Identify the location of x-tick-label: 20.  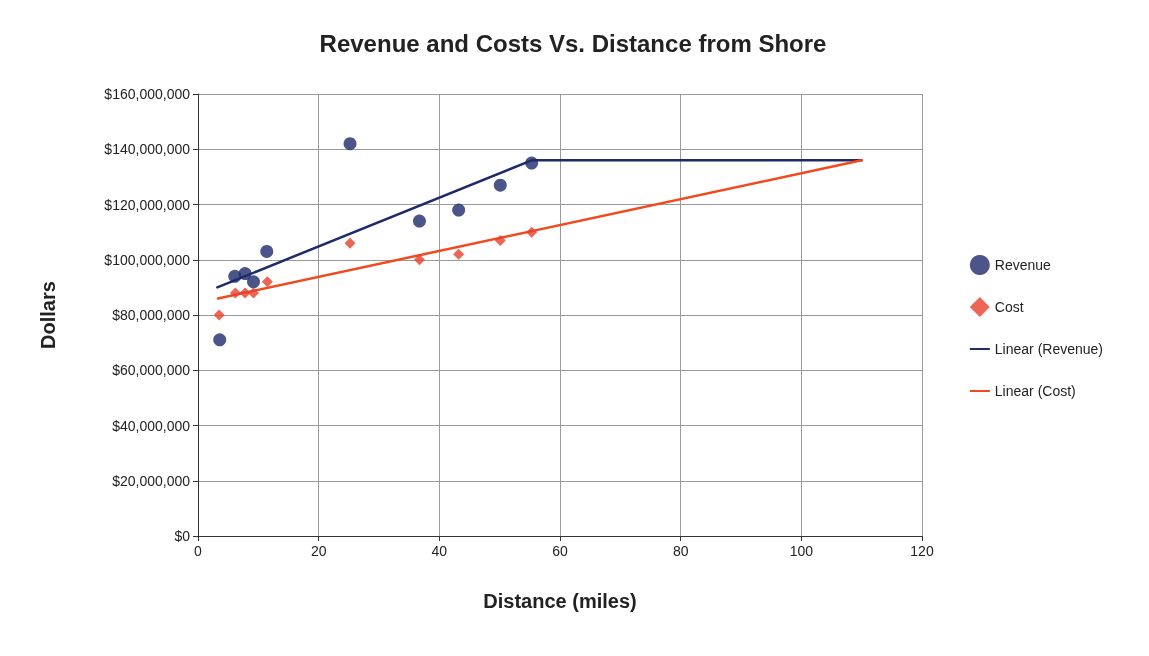
(318, 551).